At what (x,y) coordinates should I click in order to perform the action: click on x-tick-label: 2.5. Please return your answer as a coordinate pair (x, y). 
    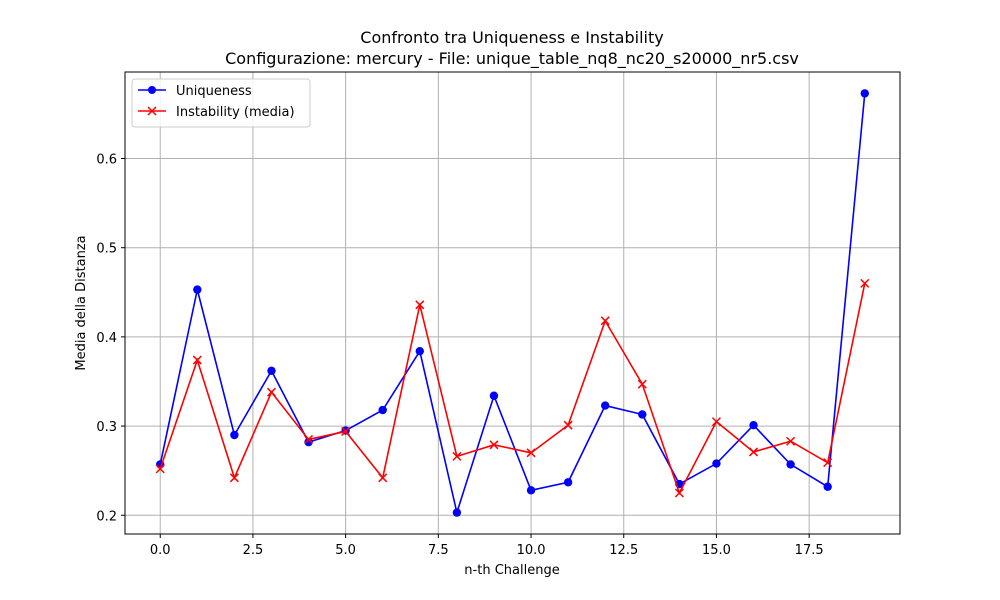
    Looking at the image, I should click on (253, 550).